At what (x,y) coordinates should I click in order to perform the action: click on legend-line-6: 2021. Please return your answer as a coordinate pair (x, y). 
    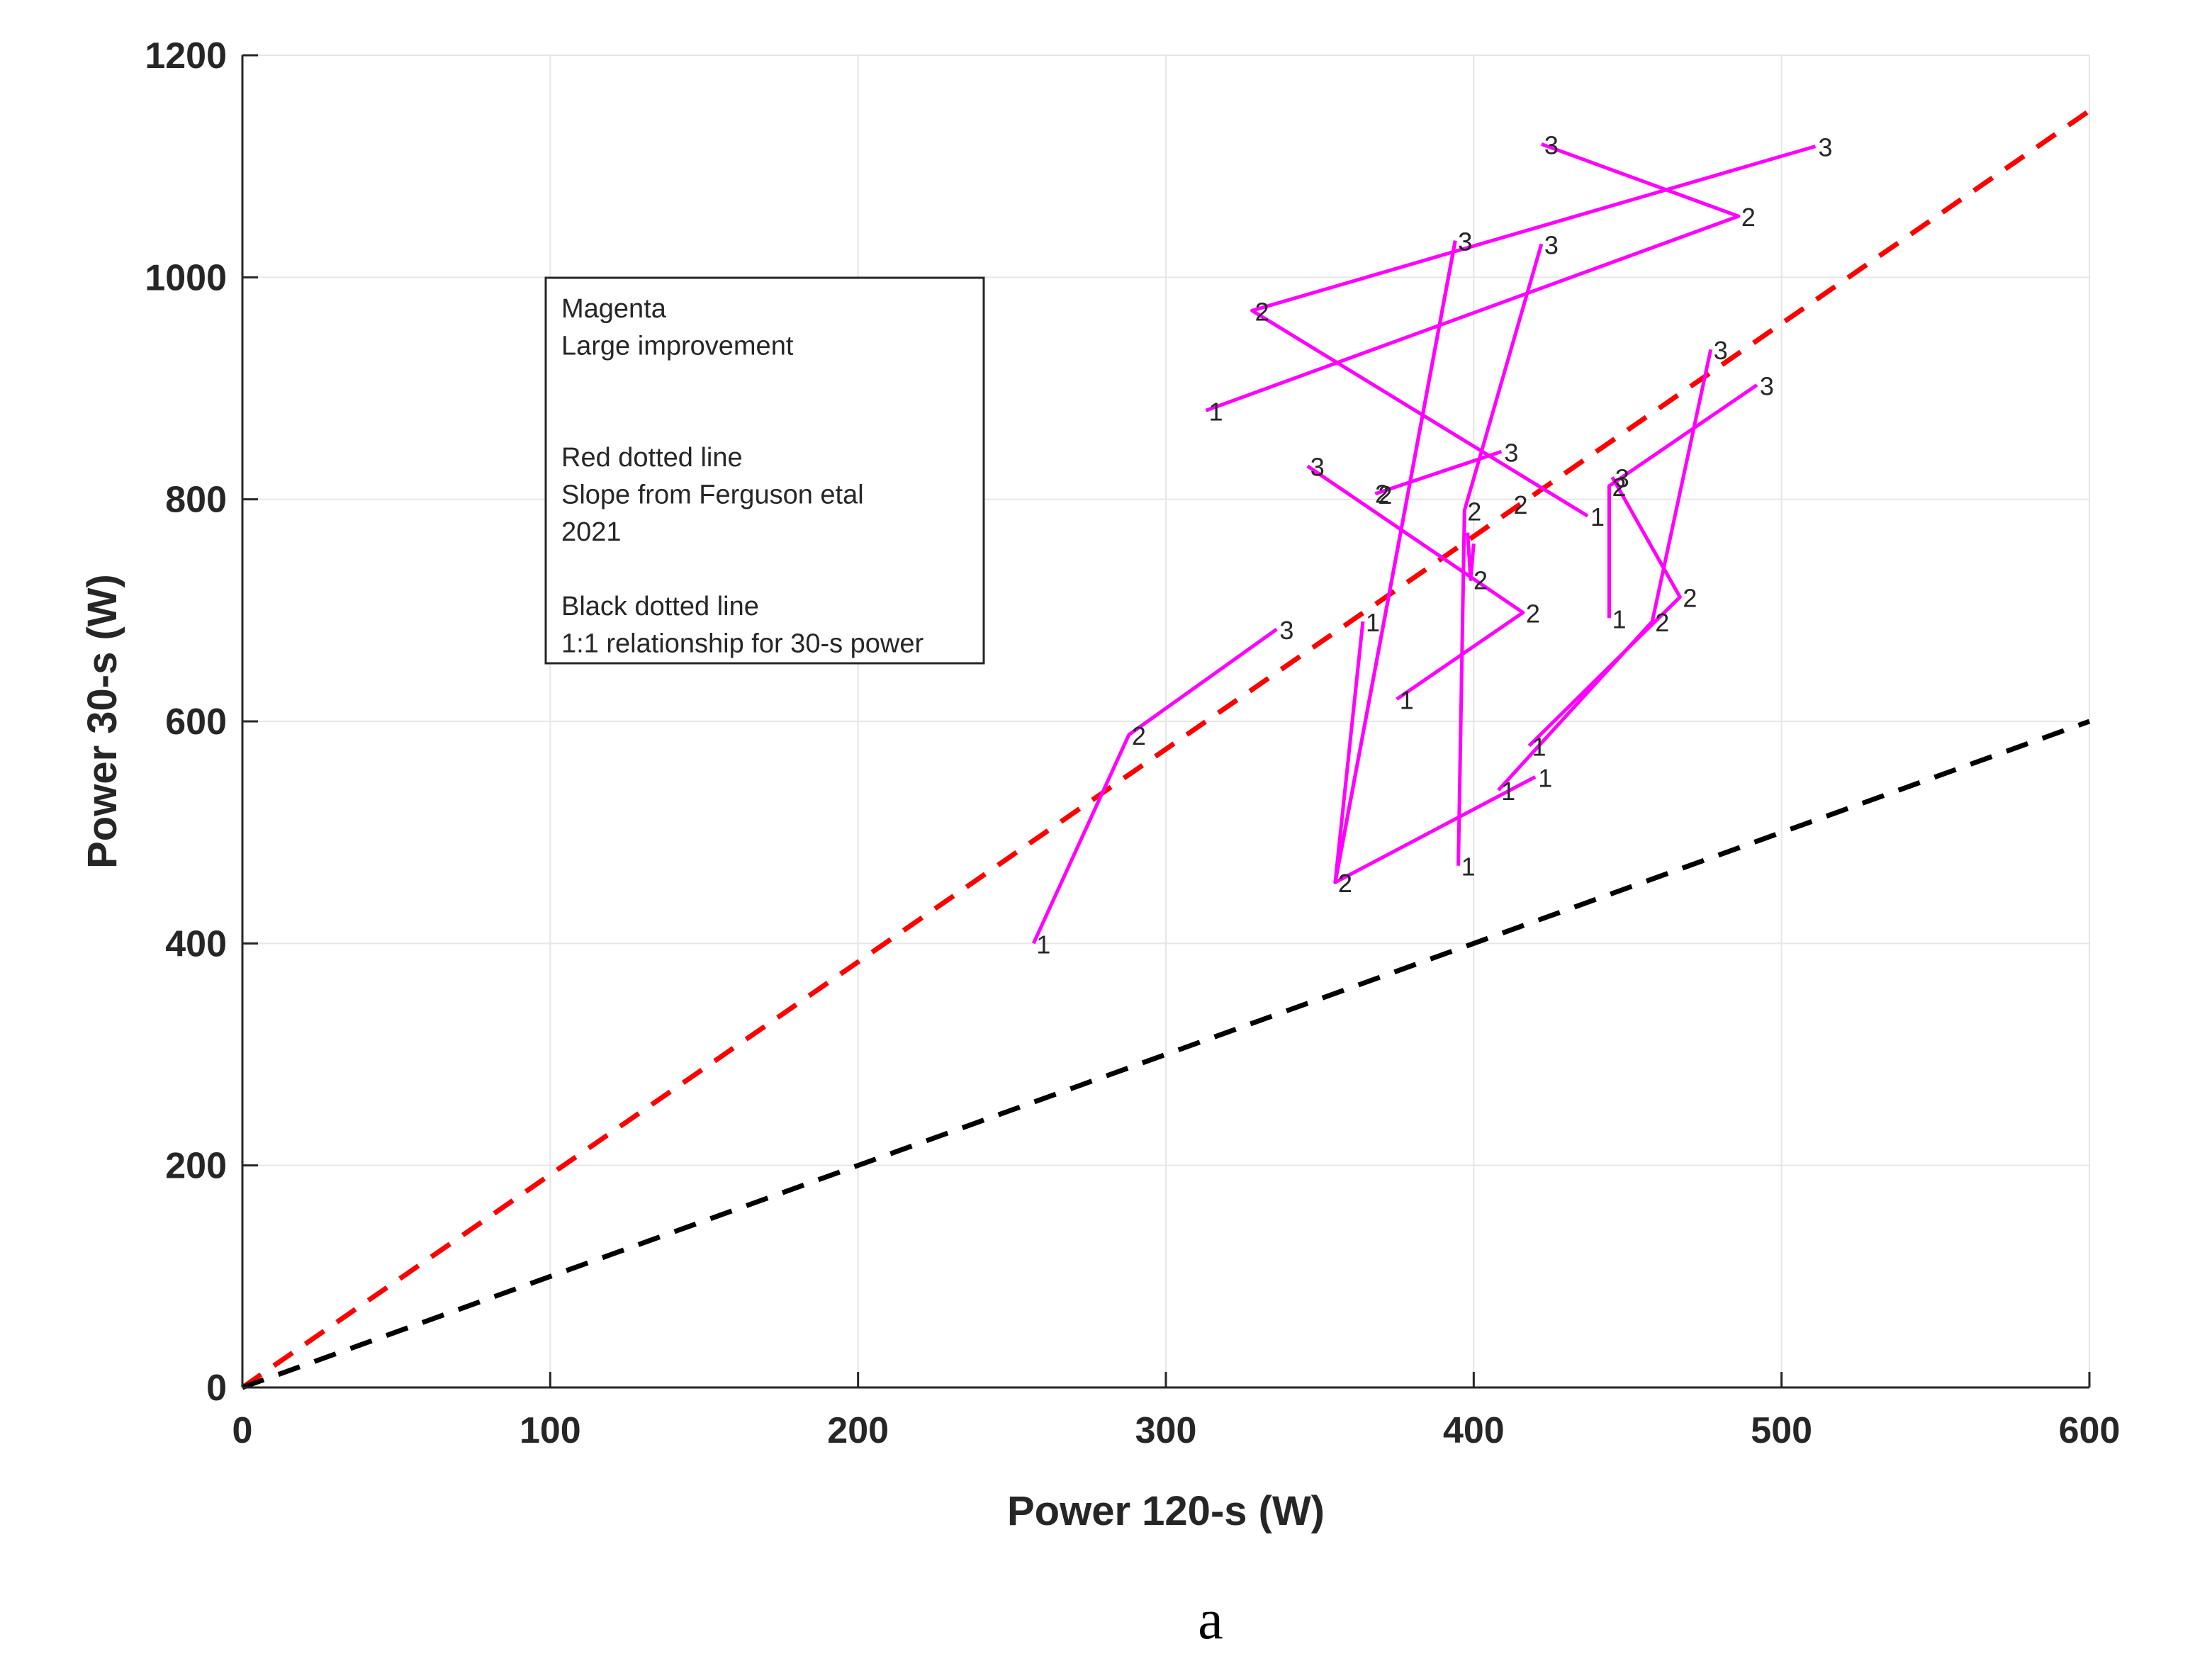
    Looking at the image, I should click on (591, 532).